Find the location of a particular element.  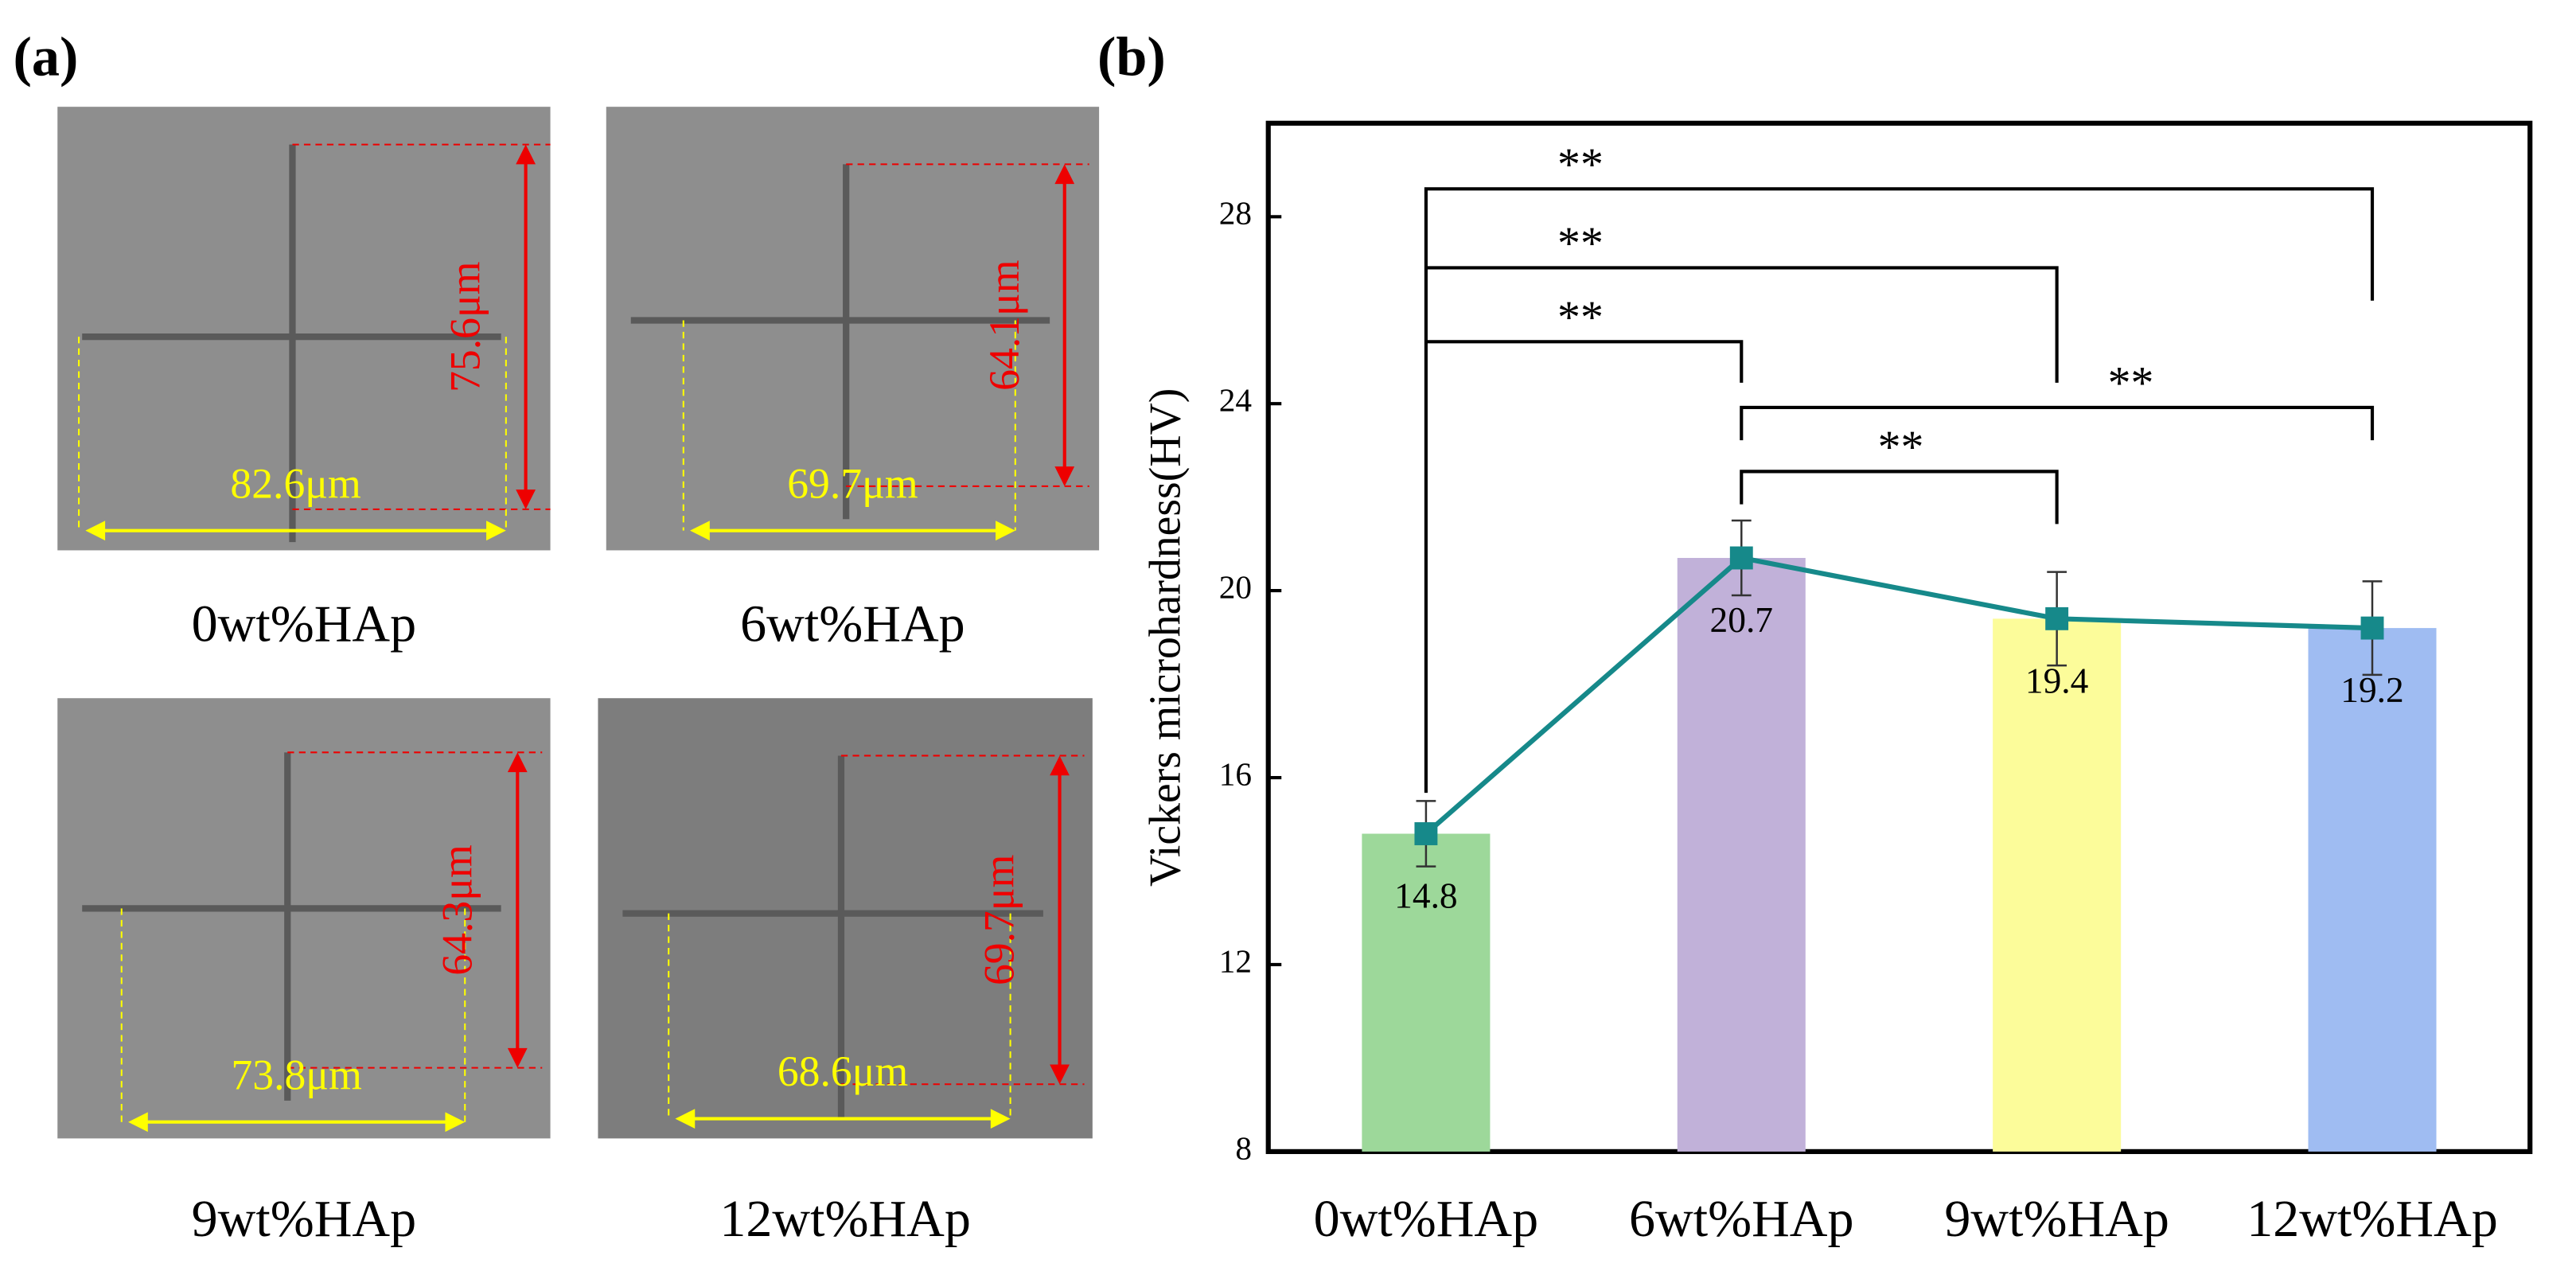

caption: 12wt%HAp is located at coordinates (845, 1219).